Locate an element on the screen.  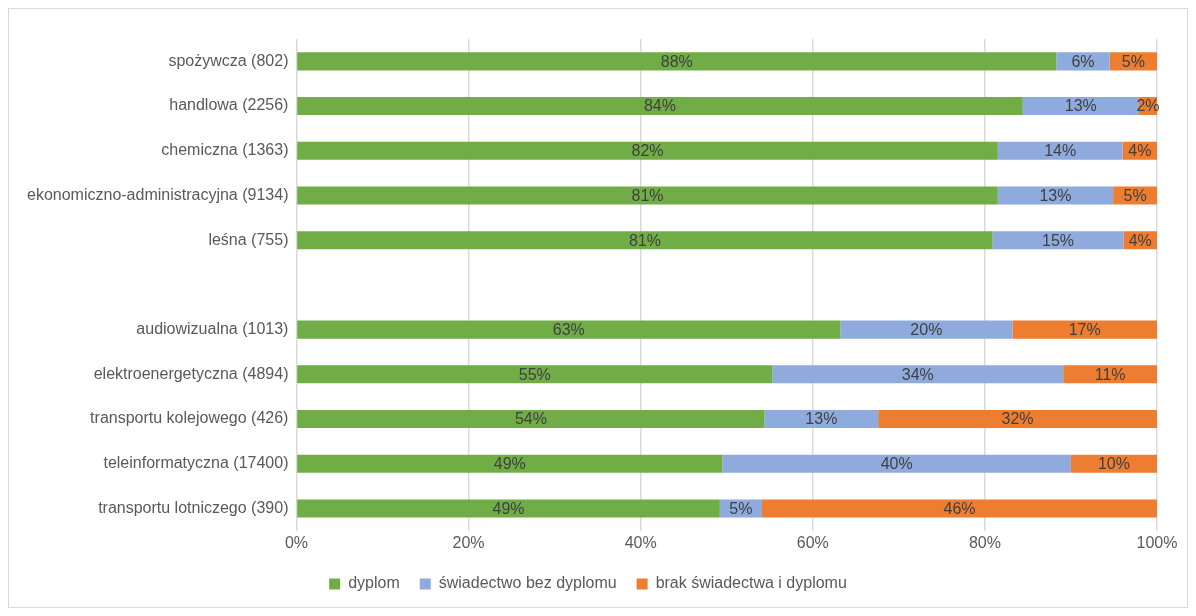
data-label: 6% is located at coordinates (1083, 61).